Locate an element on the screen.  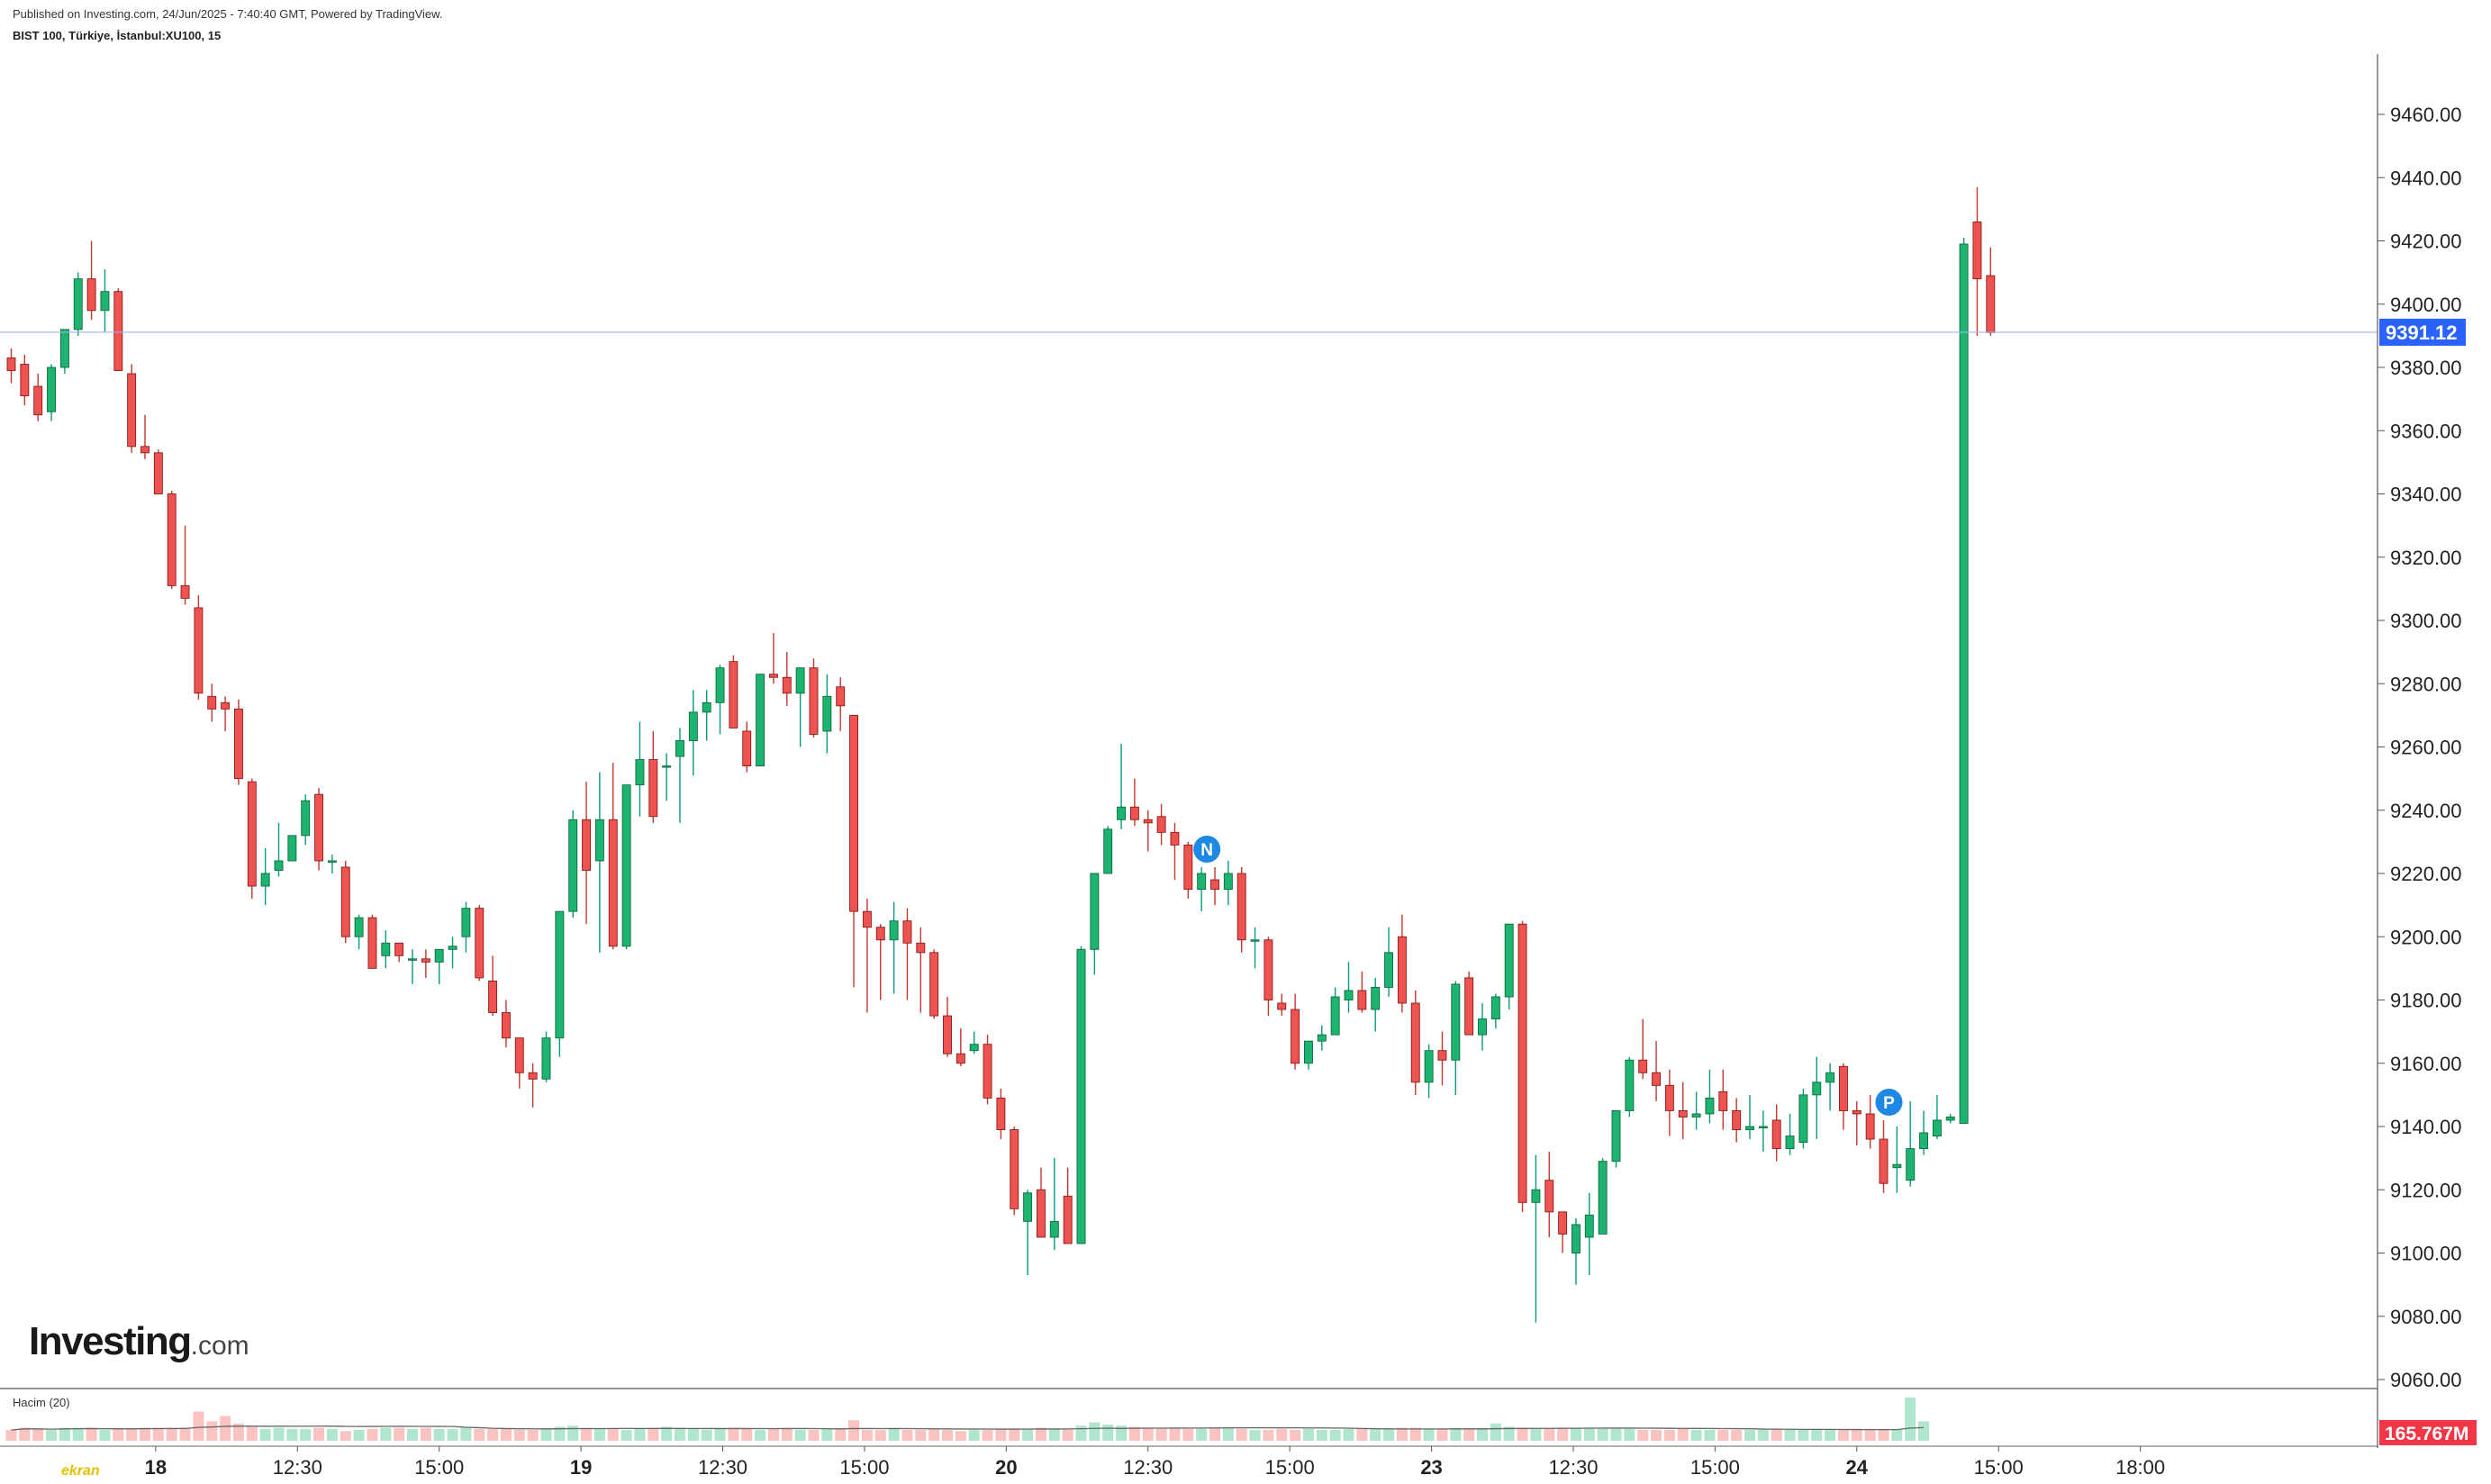
time-tick-label: 23 is located at coordinates (1431, 1468).